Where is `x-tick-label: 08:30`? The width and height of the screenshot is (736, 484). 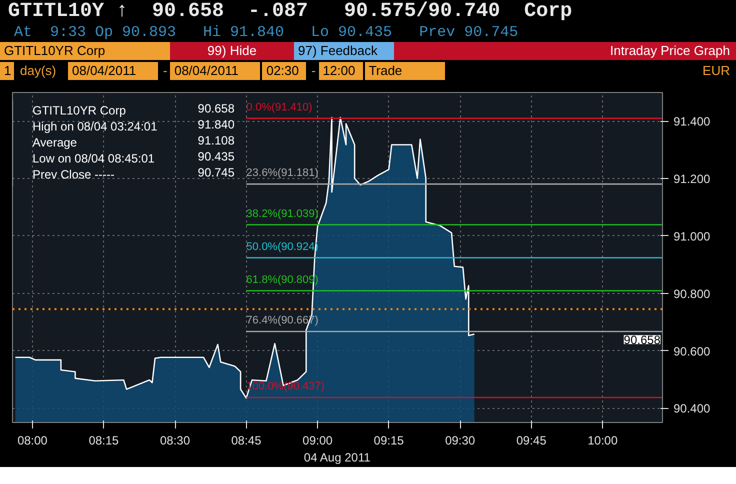
x-tick-label: 08:30 is located at coordinates (175, 441).